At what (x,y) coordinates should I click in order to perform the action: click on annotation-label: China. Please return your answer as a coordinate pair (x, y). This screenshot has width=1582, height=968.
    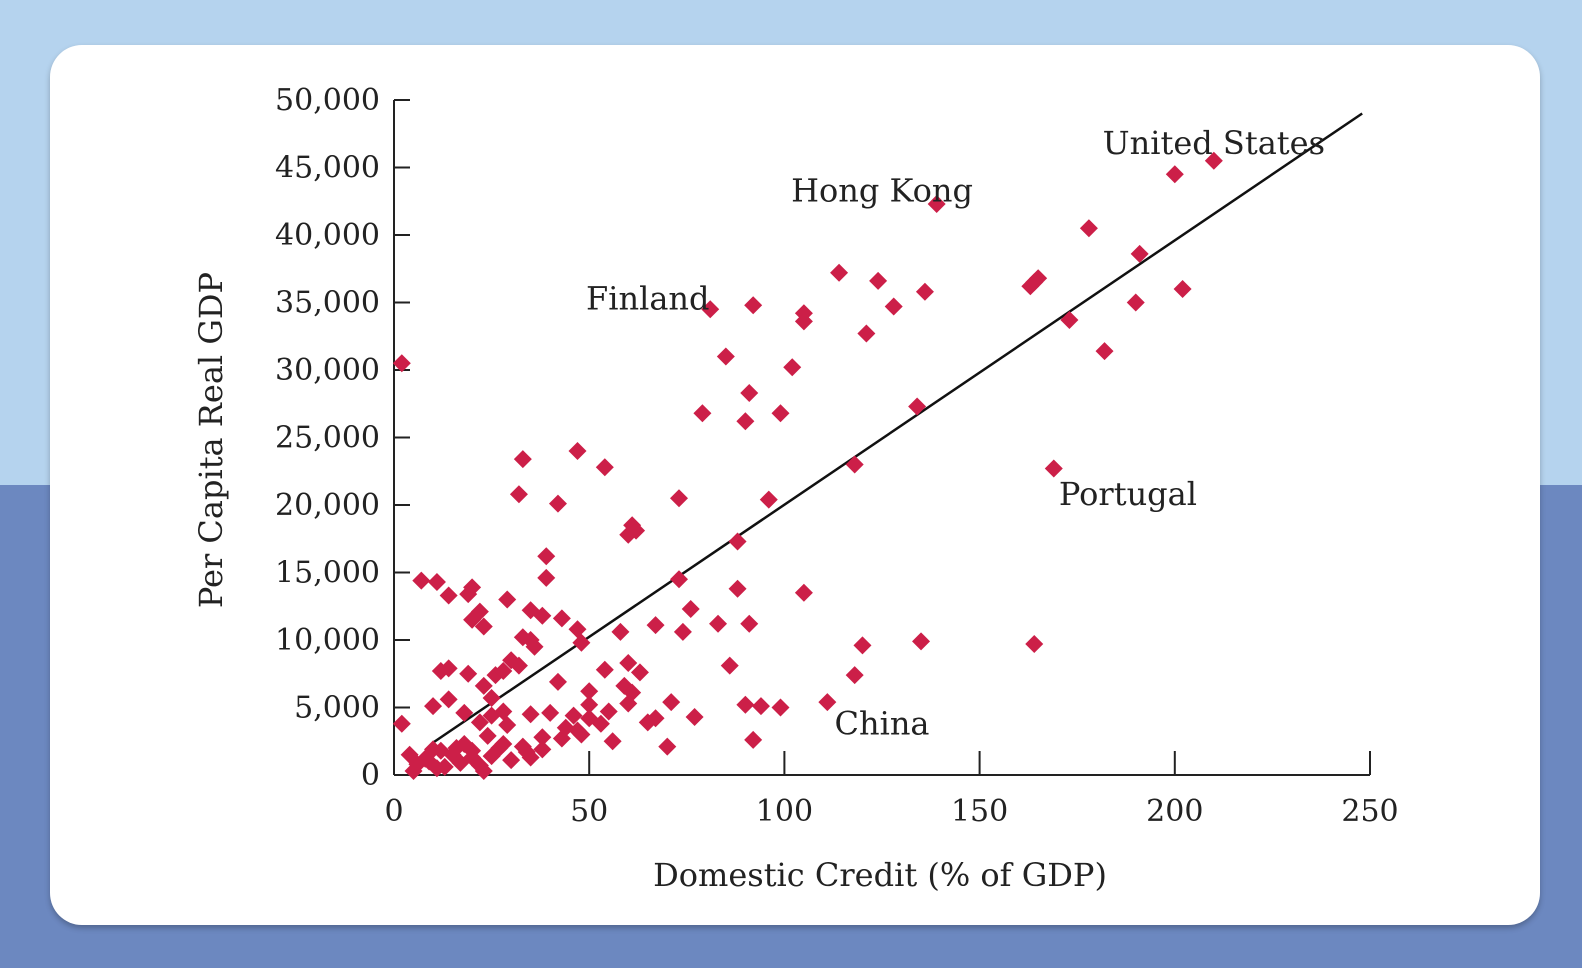
    Looking at the image, I should click on (881, 724).